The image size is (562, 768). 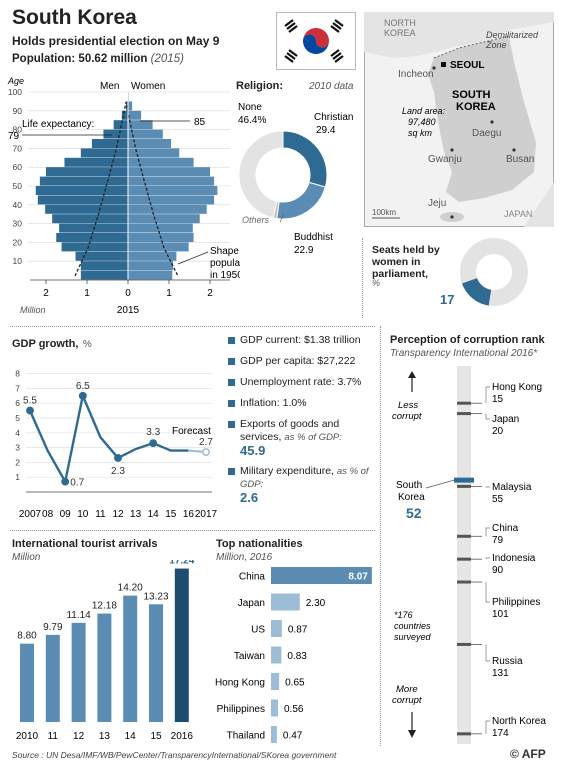 What do you see at coordinates (131, 736) in the screenshot?
I see `tourist-x-tick: 14` at bounding box center [131, 736].